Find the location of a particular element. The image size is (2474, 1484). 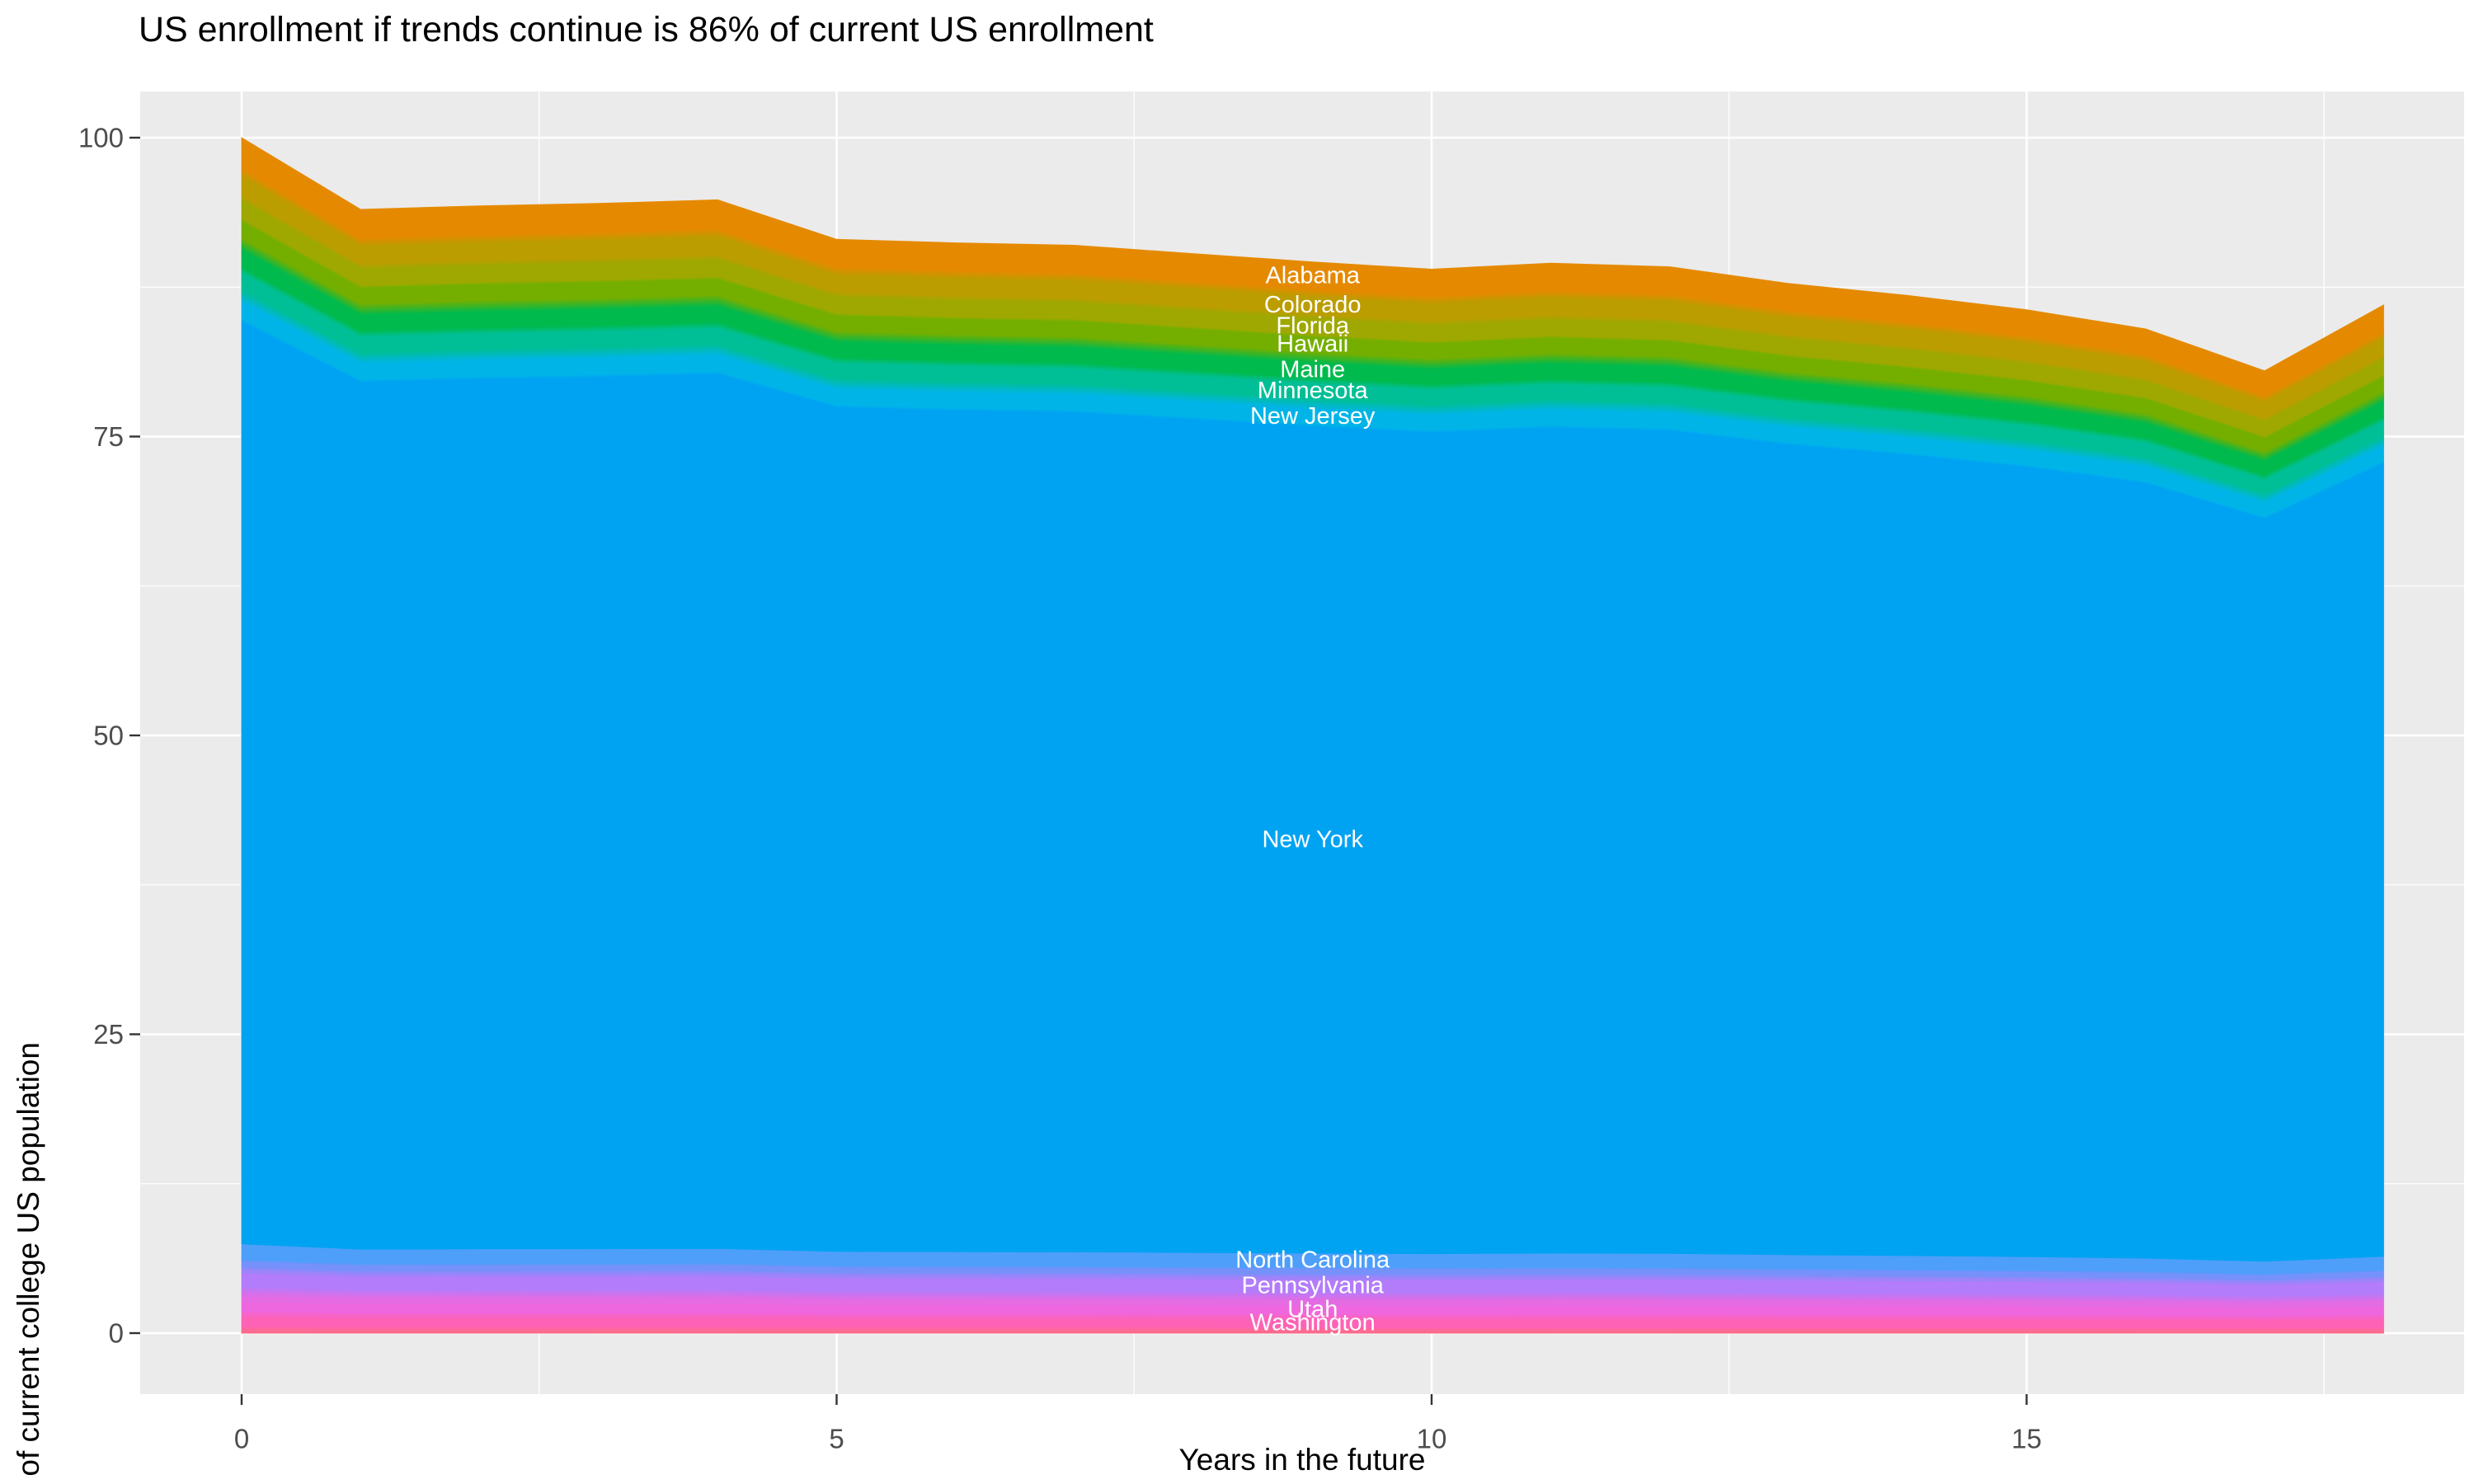

y-tick-label: 75 is located at coordinates (108, 436).